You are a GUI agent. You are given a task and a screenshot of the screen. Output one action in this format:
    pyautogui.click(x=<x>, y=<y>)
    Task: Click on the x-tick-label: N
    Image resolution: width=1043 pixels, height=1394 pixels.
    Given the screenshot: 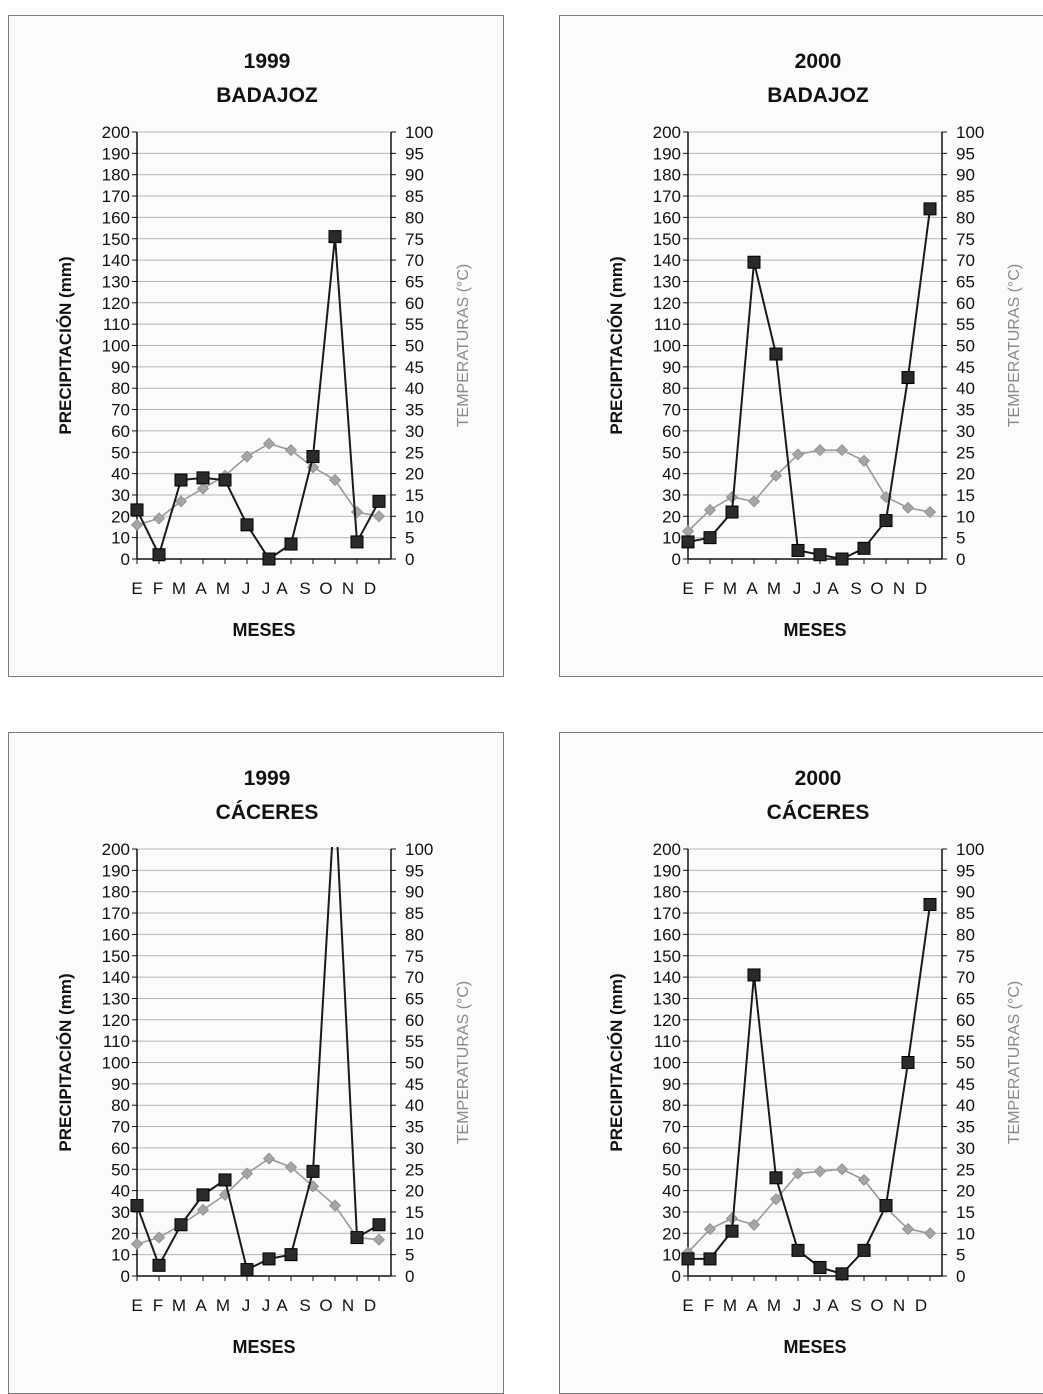 What is the action you would take?
    pyautogui.click(x=899, y=588)
    